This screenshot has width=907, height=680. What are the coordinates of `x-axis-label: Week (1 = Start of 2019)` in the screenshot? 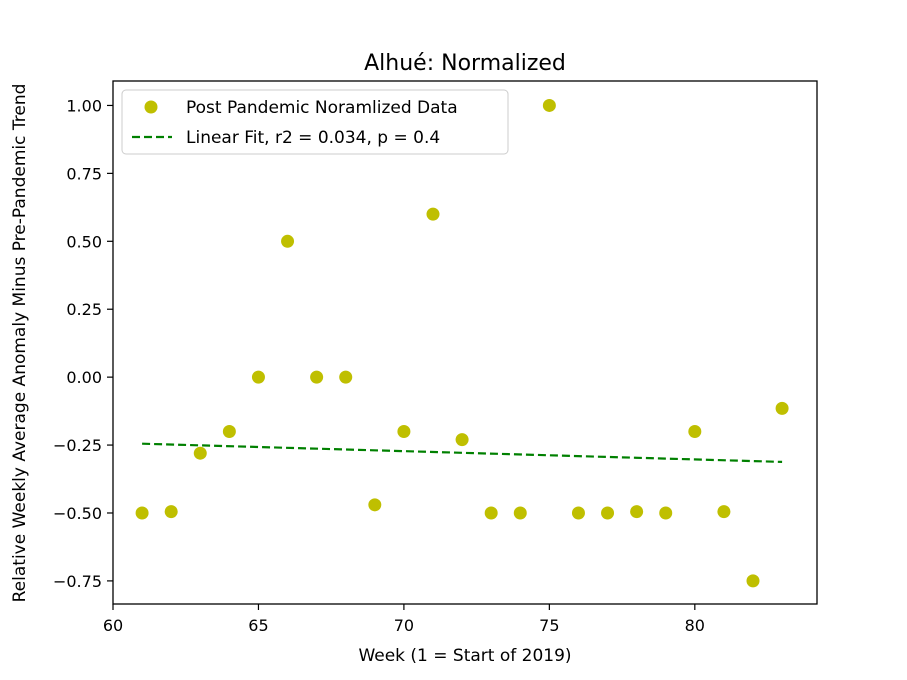 It's located at (464, 656).